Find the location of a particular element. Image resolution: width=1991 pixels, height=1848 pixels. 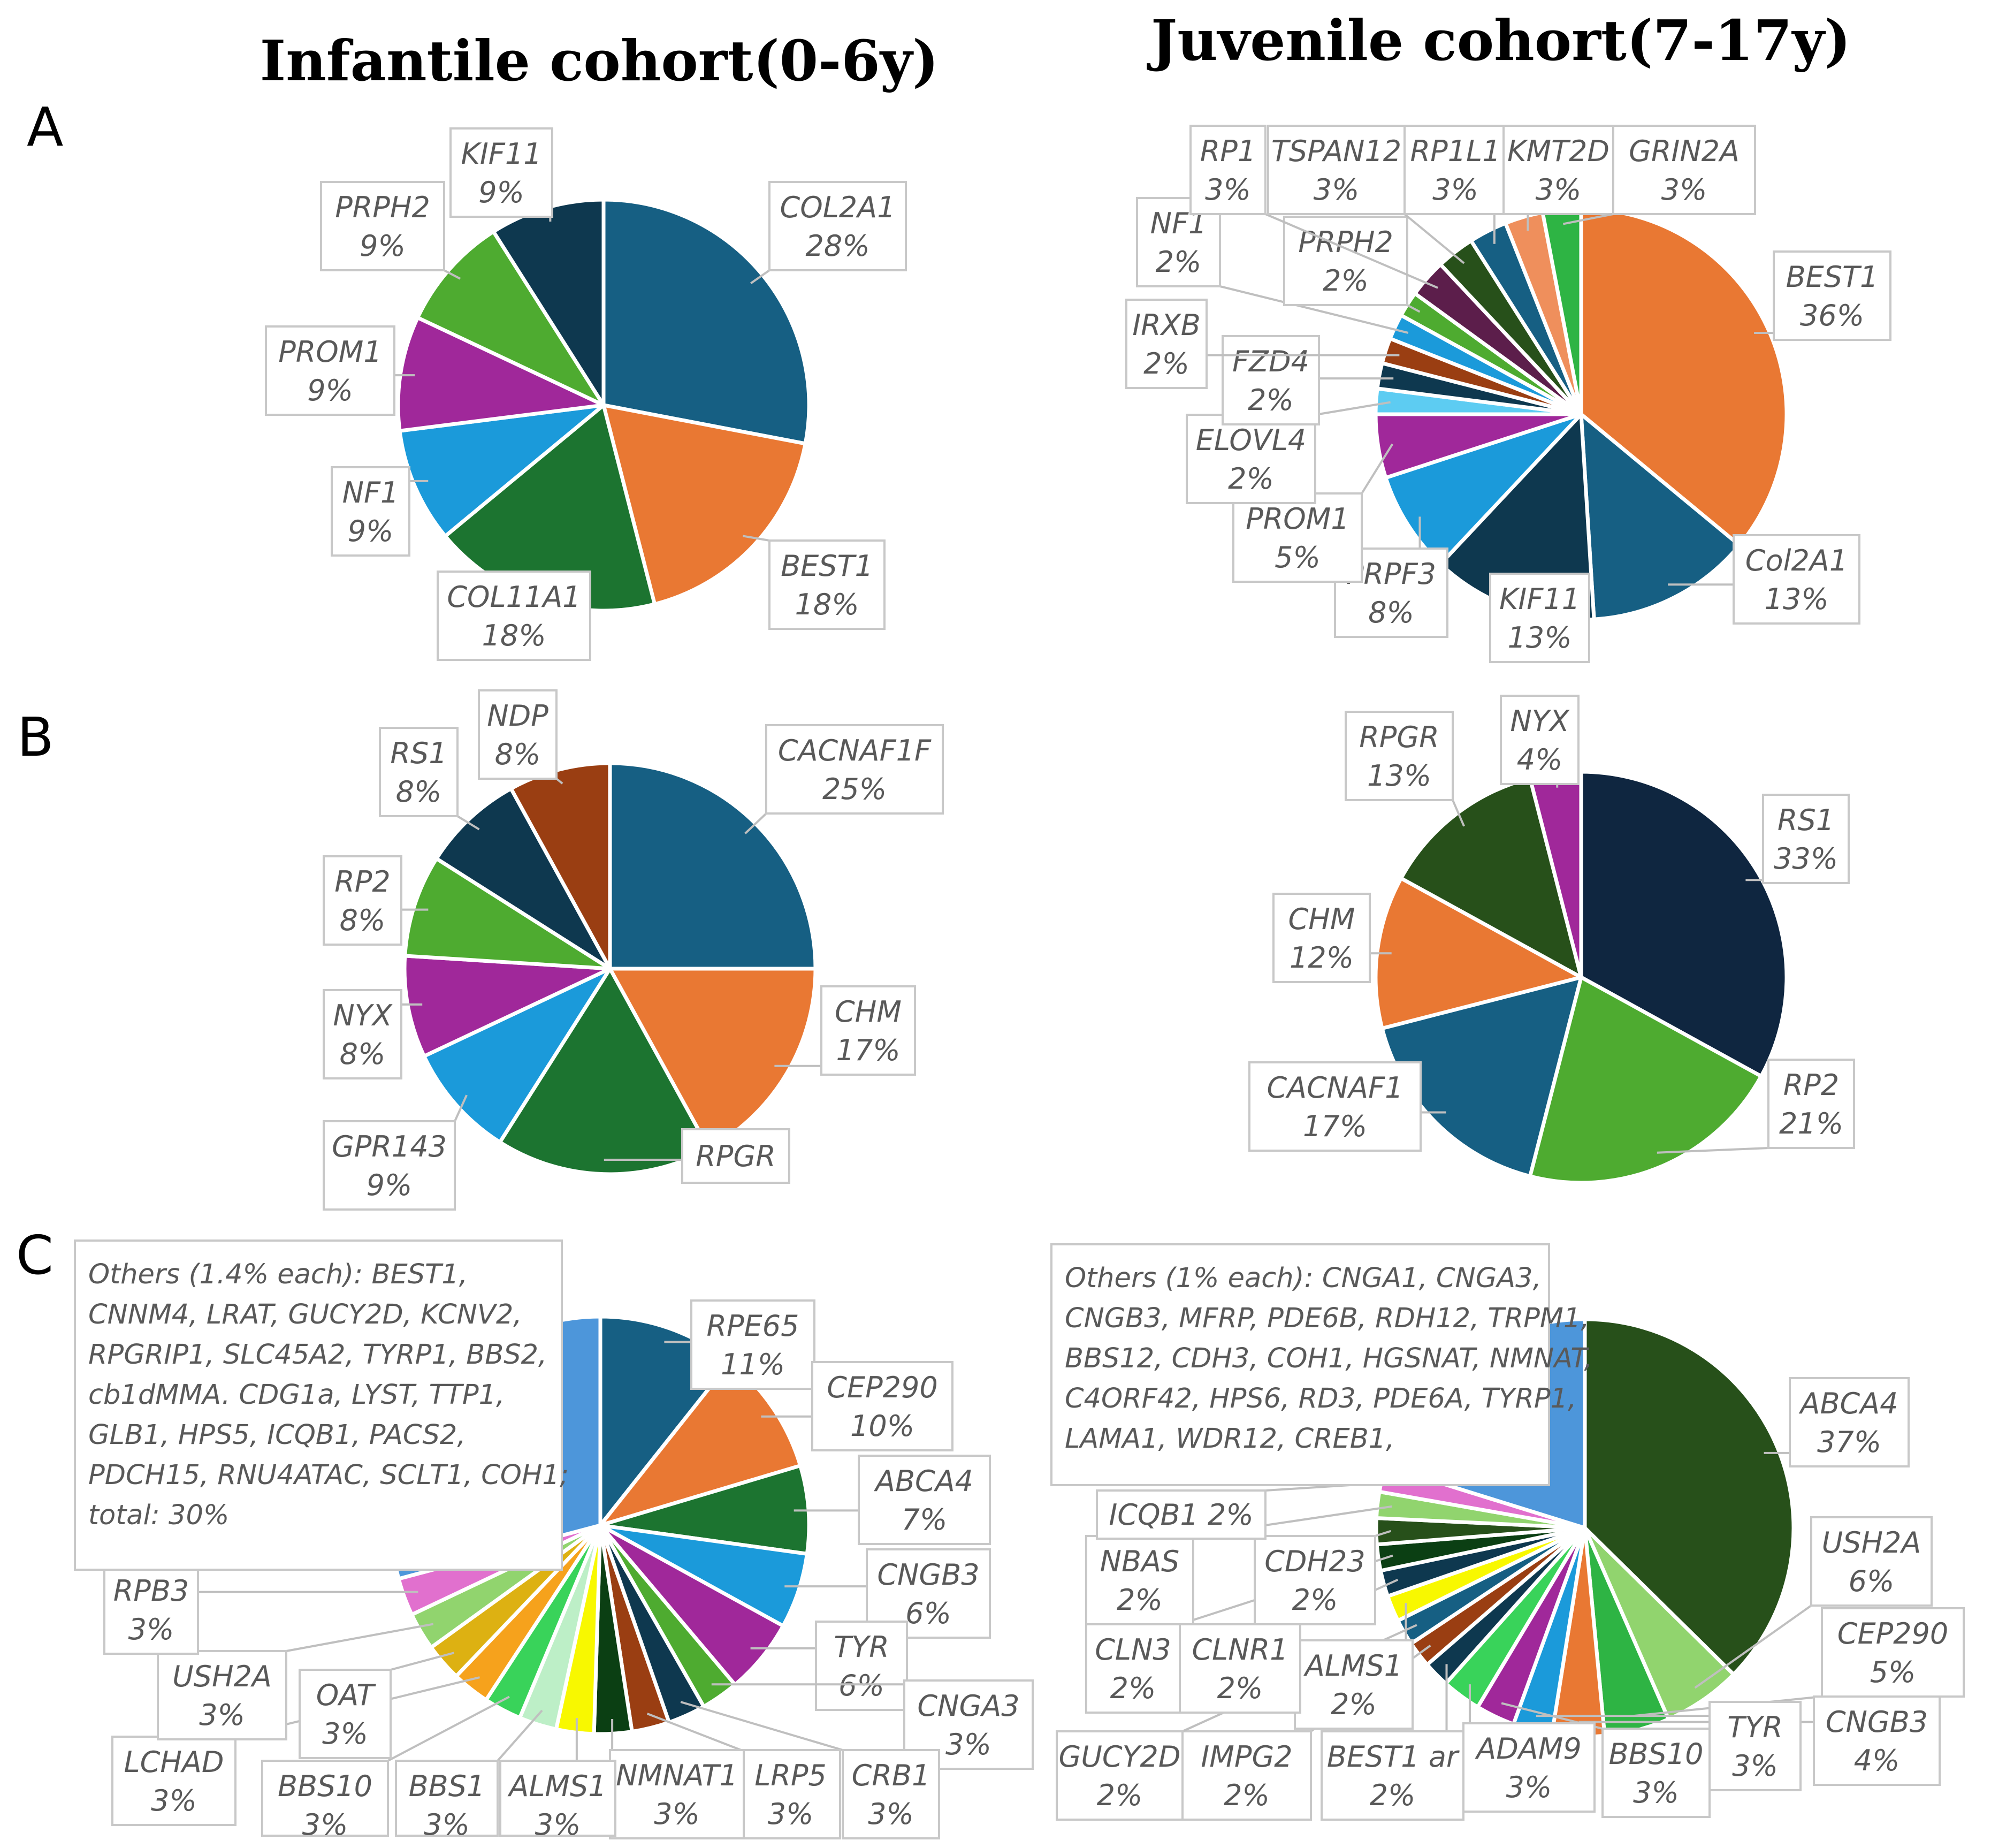

pie-slice-abca4 is located at coordinates (1689, 1497).